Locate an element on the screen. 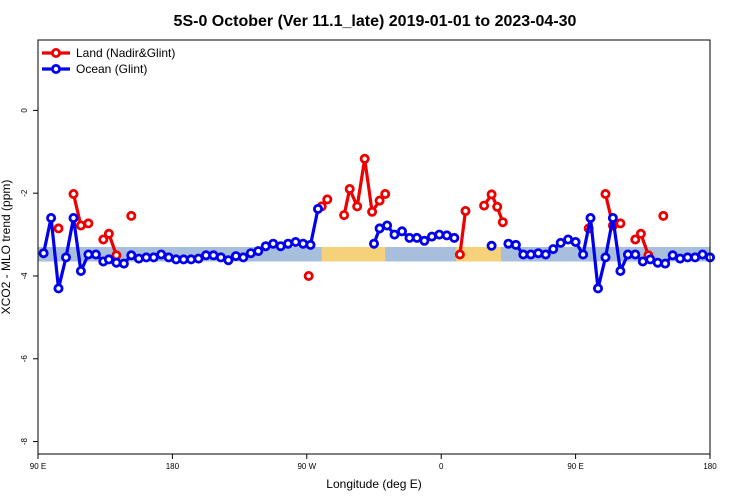 The image size is (750, 500). x-tick-label-4: 90 E is located at coordinates (575, 466).